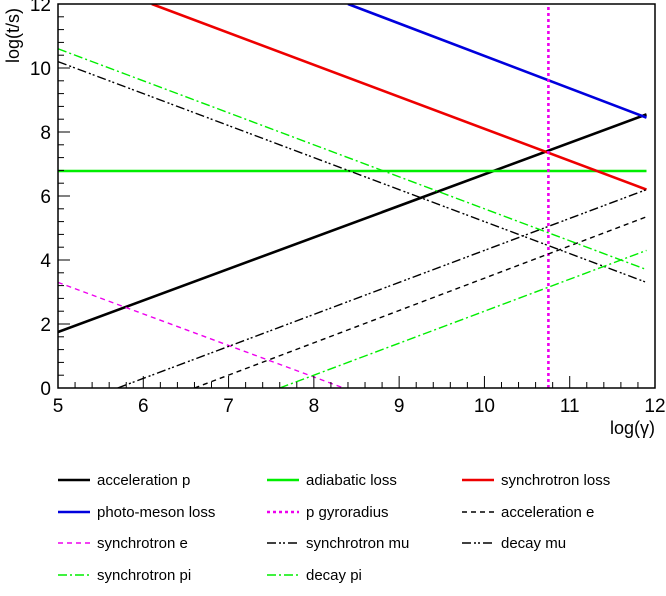  Describe the element at coordinates (228, 406) in the screenshot. I see `x-tick-label: 7` at that location.